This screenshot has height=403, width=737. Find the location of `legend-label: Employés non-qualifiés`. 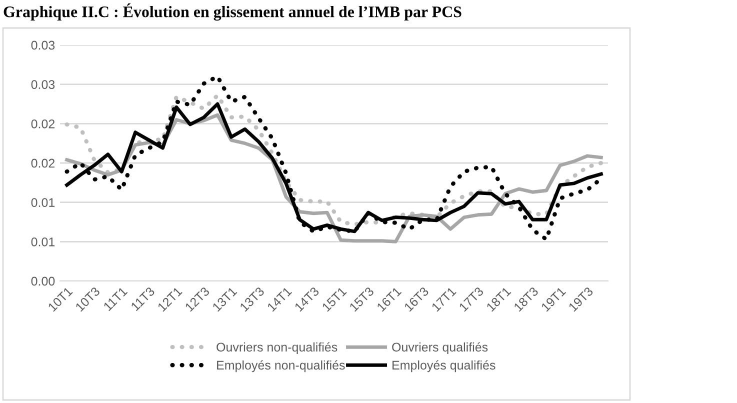

legend-label: Employés non-qualifiés is located at coordinates (281, 366).